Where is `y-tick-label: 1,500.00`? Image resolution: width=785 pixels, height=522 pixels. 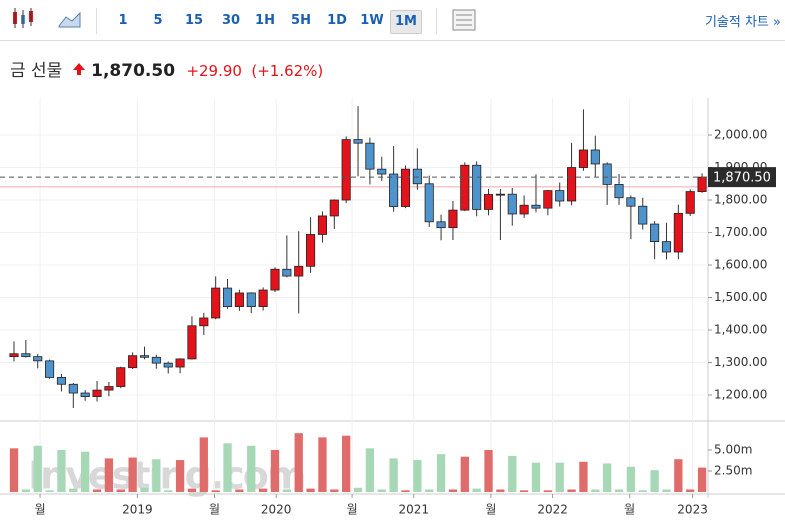
y-tick-label: 1,500.00 is located at coordinates (740, 297).